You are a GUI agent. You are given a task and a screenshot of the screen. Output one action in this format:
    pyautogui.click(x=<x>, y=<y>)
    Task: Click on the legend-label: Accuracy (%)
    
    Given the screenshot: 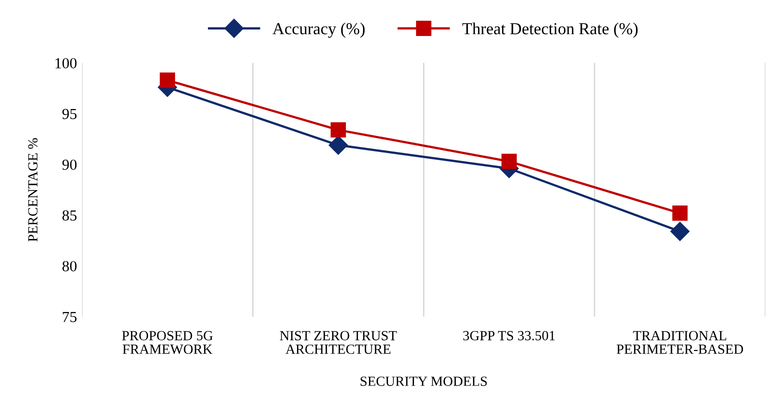 What is the action you would take?
    pyautogui.click(x=318, y=30)
    